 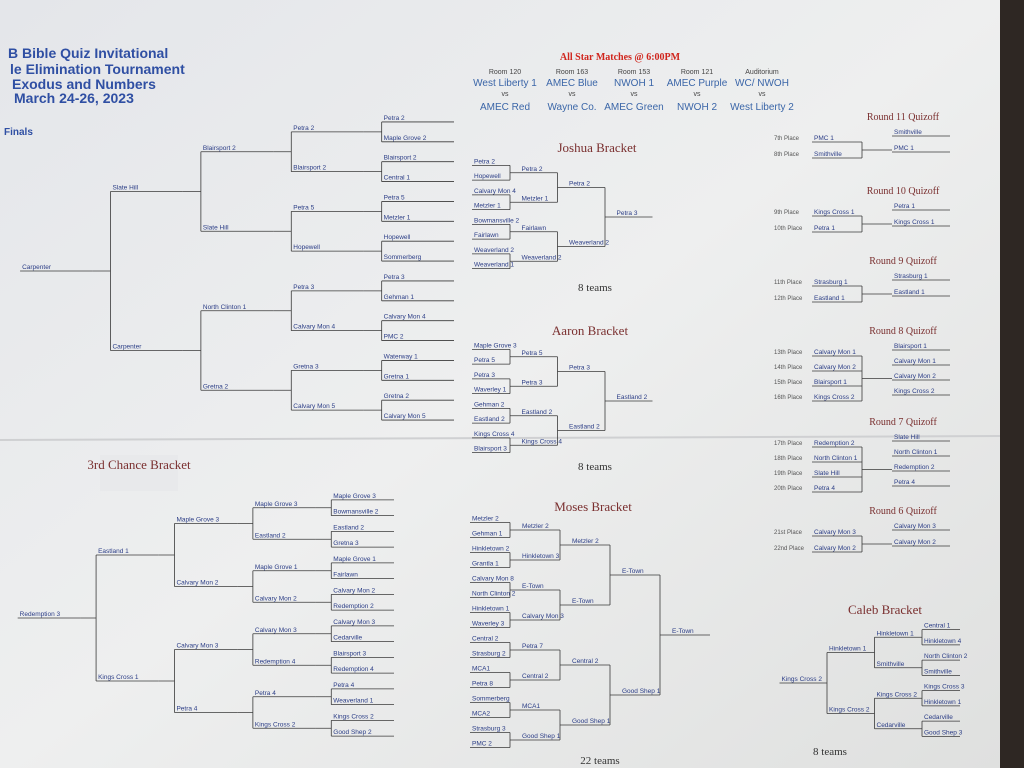 What do you see at coordinates (40, 614) in the screenshot?
I see `team-name: Redemption 3` at bounding box center [40, 614].